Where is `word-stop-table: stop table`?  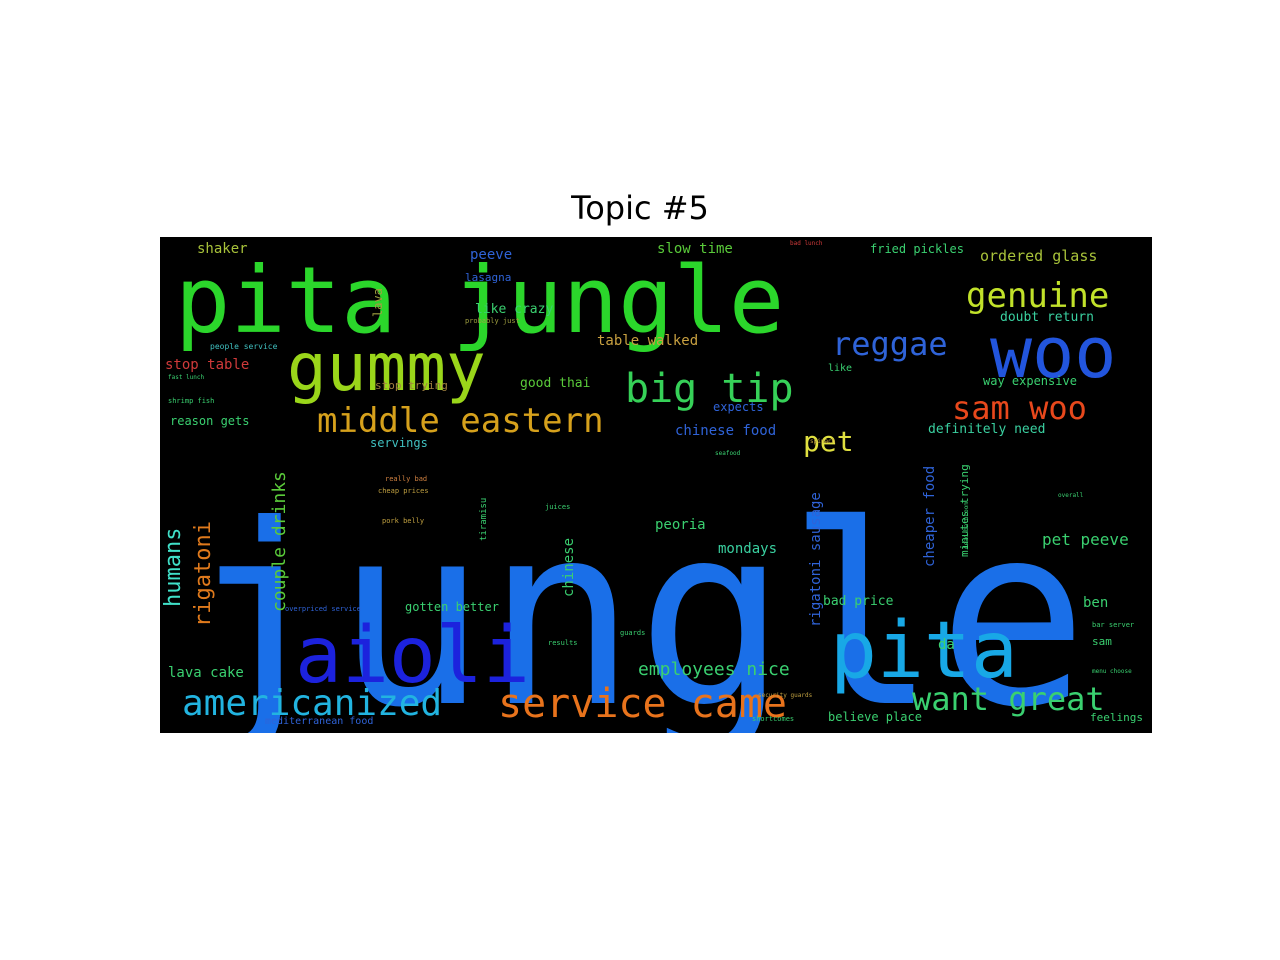 word-stop-table: stop table is located at coordinates (207, 365).